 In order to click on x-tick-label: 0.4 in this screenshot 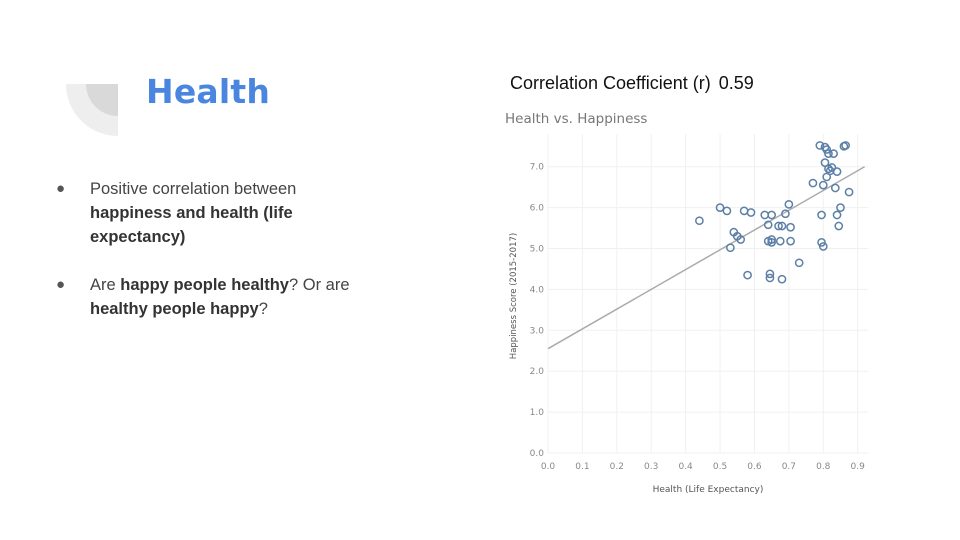, I will do `click(685, 467)`.